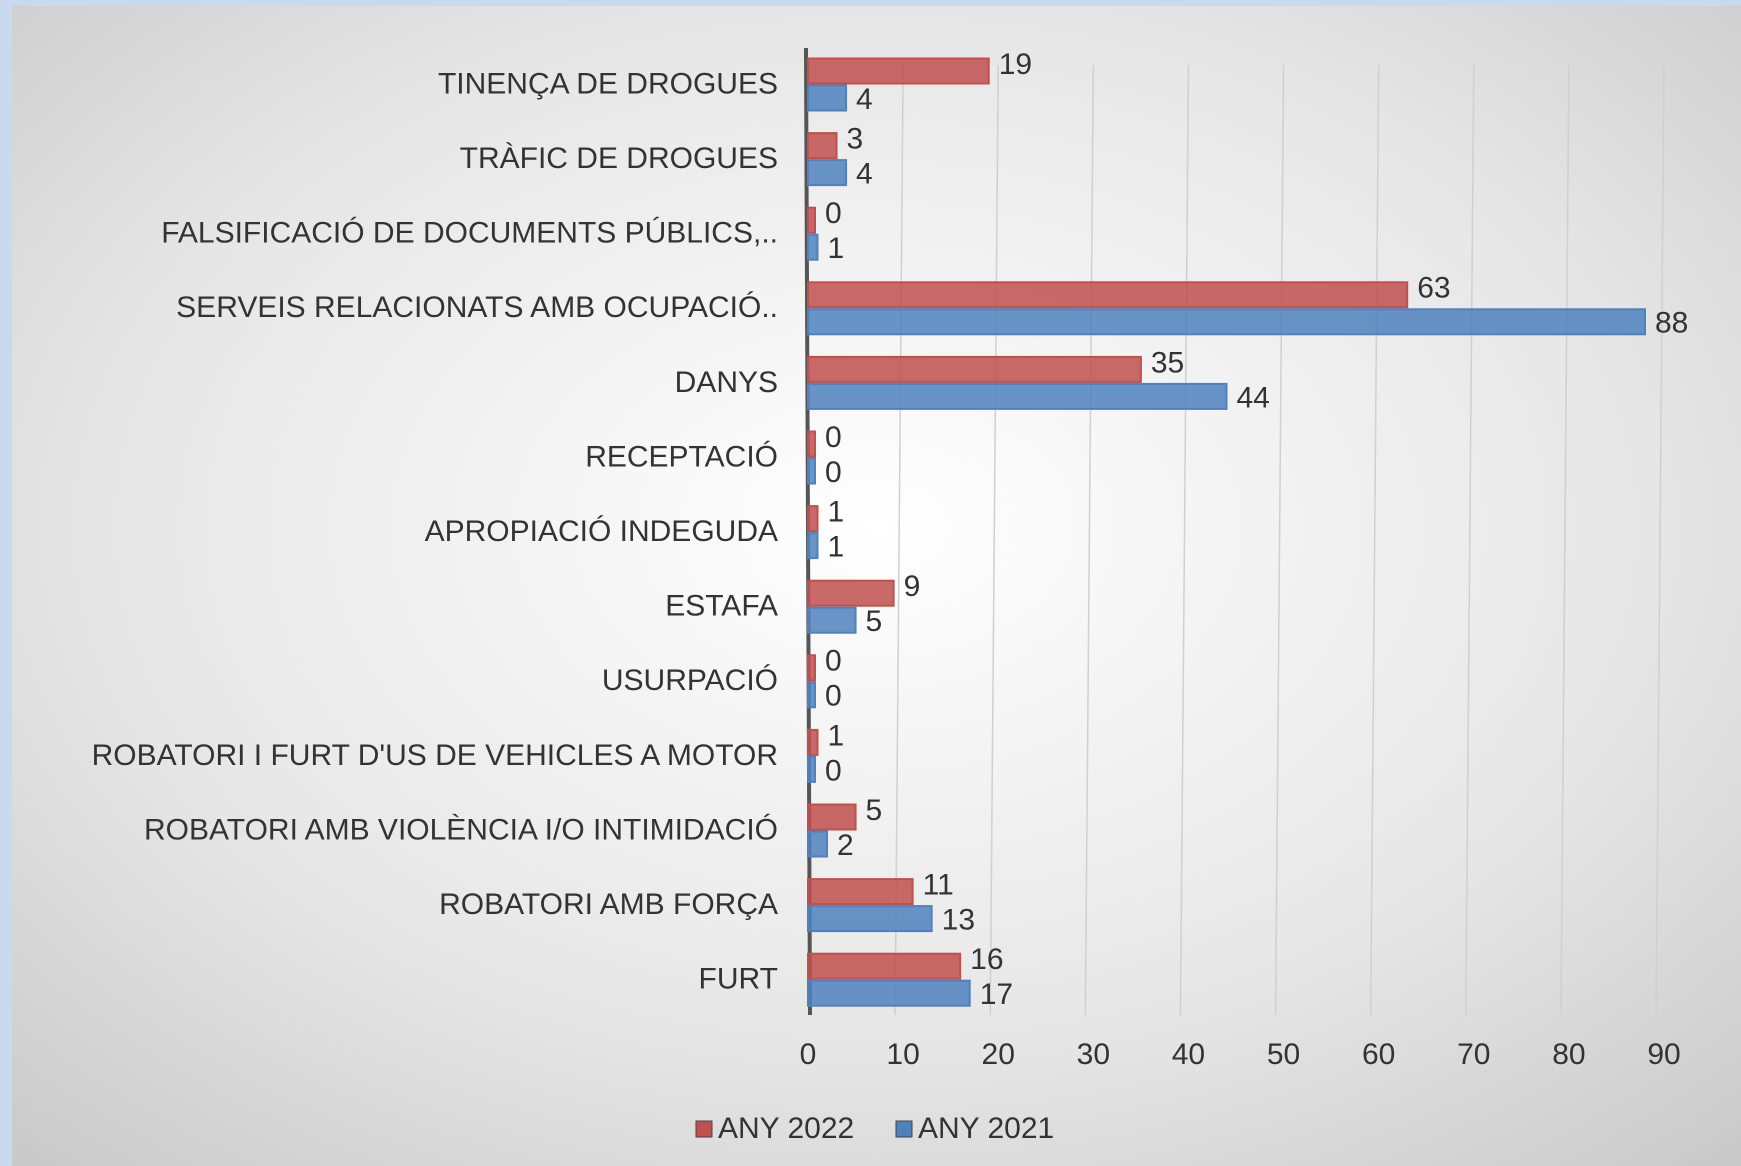 The width and height of the screenshot is (1741, 1166). What do you see at coordinates (1252, 397) in the screenshot?
I see `data-label: 44` at bounding box center [1252, 397].